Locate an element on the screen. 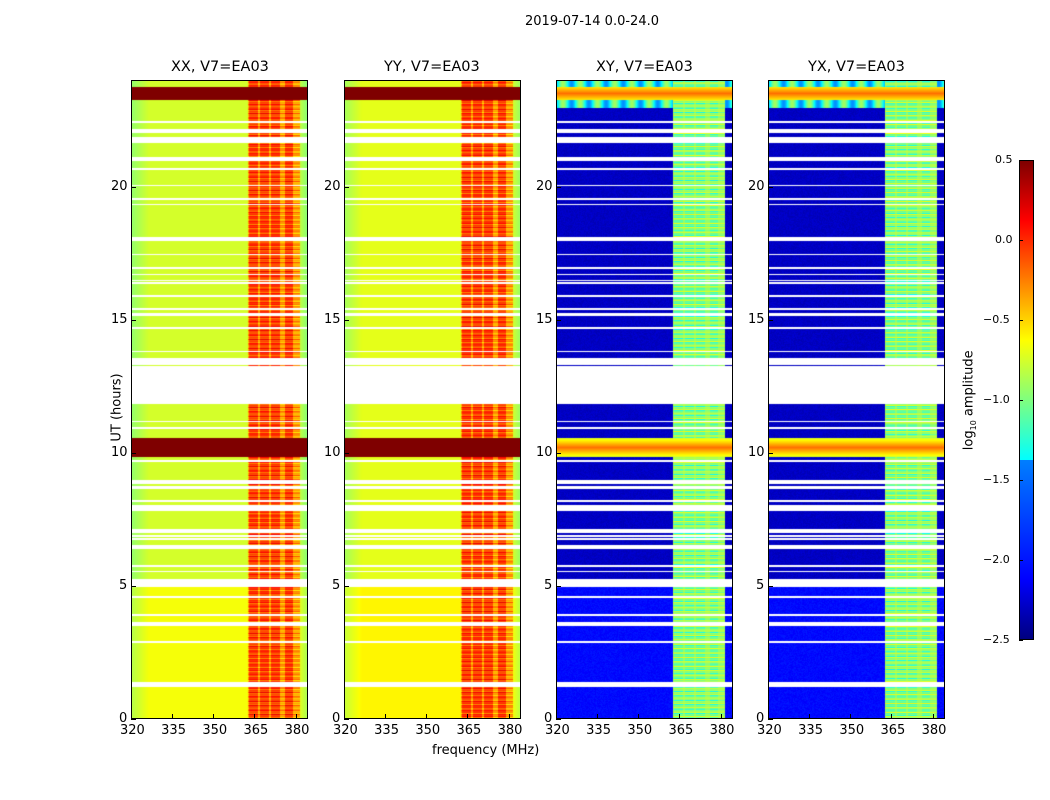 This screenshot has height=800, width=1050. colorbar-tick-label: −1.0 is located at coordinates (996, 399).